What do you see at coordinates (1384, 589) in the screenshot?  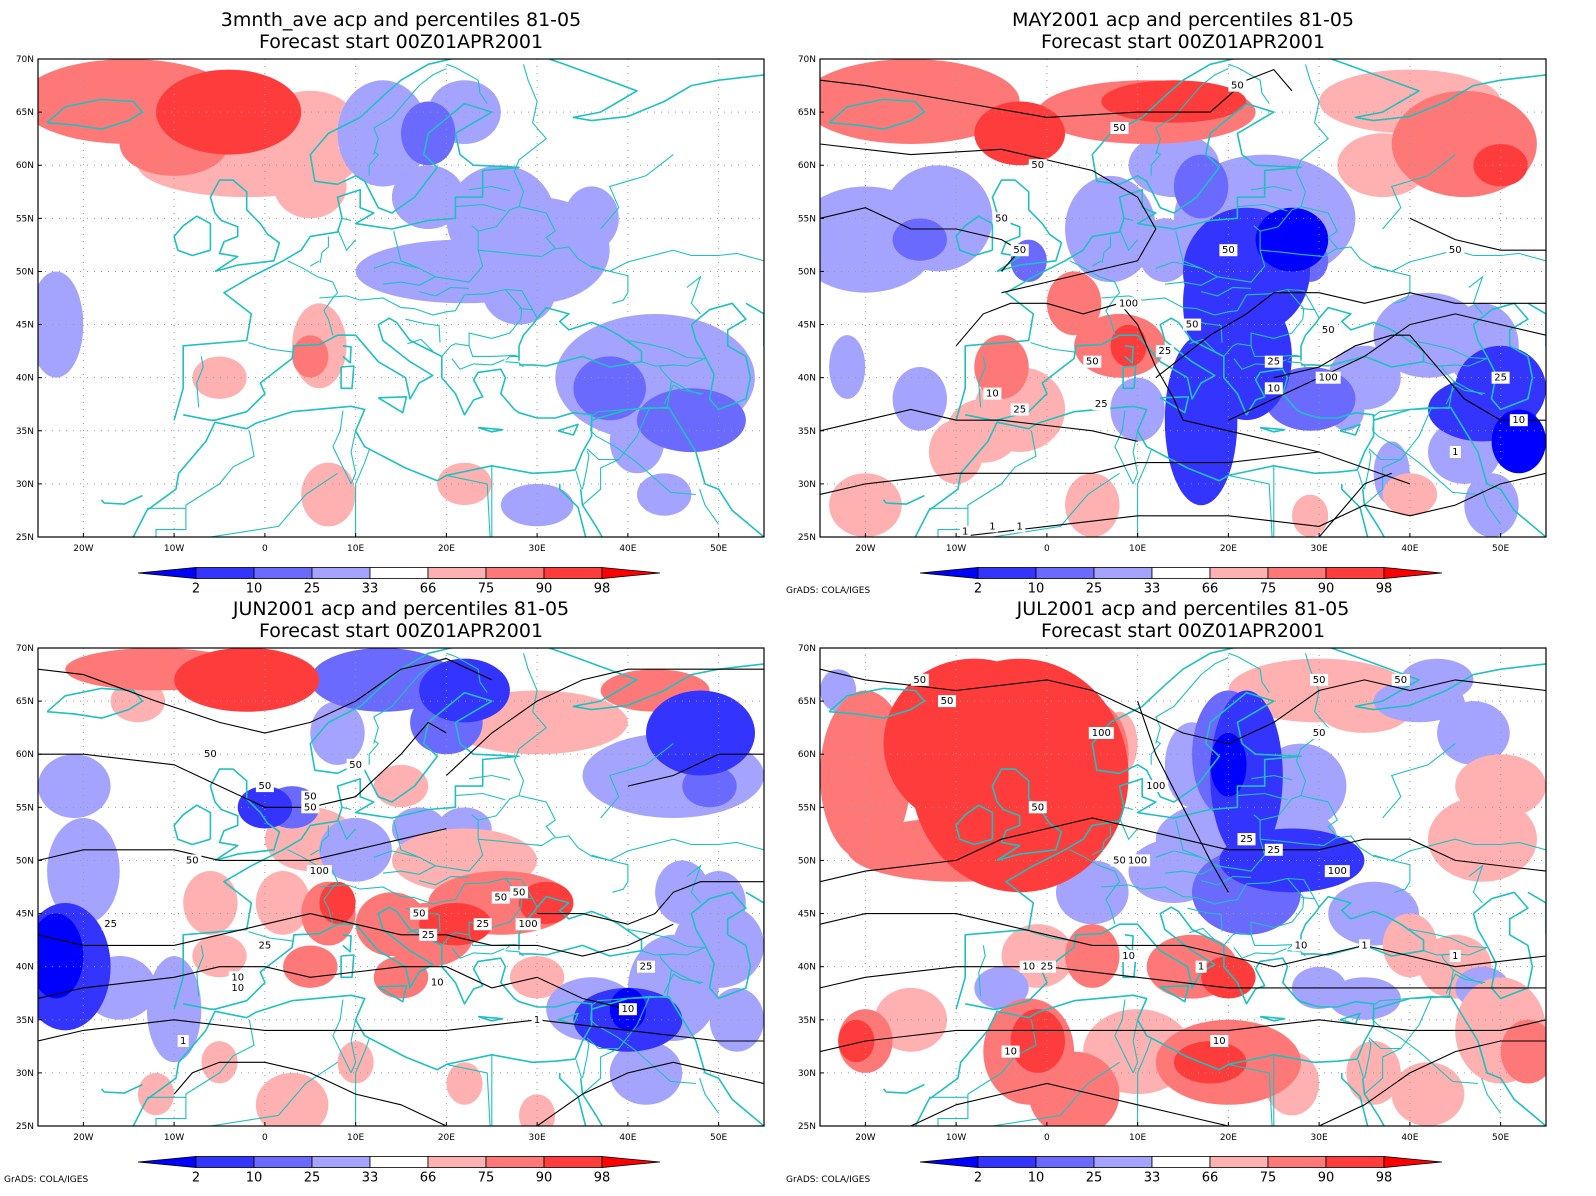 I see `colorbar-label: 98` at bounding box center [1384, 589].